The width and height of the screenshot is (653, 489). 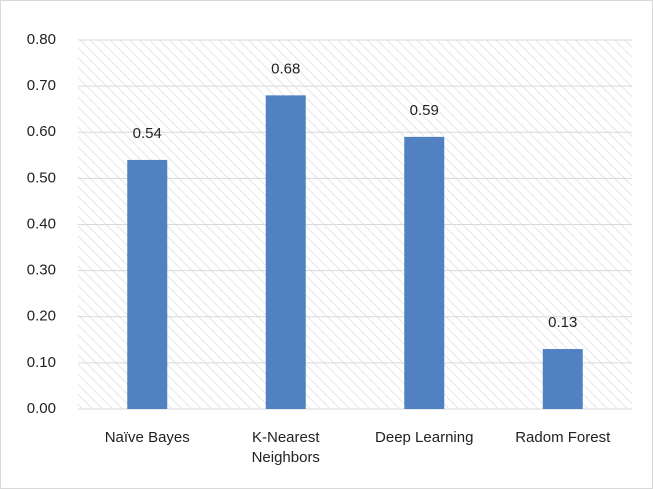 What do you see at coordinates (41, 408) in the screenshot?
I see `y-tick-label: 0.00` at bounding box center [41, 408].